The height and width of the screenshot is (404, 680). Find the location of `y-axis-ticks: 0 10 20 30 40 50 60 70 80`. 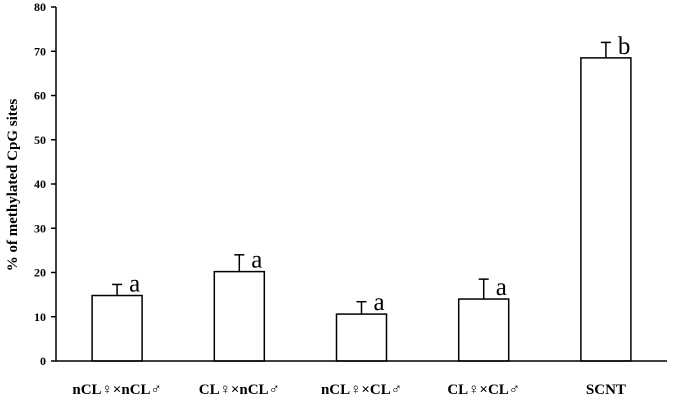

y-axis-ticks: 0 10 20 30 40 50 60 70 80 is located at coordinates (45, 184).